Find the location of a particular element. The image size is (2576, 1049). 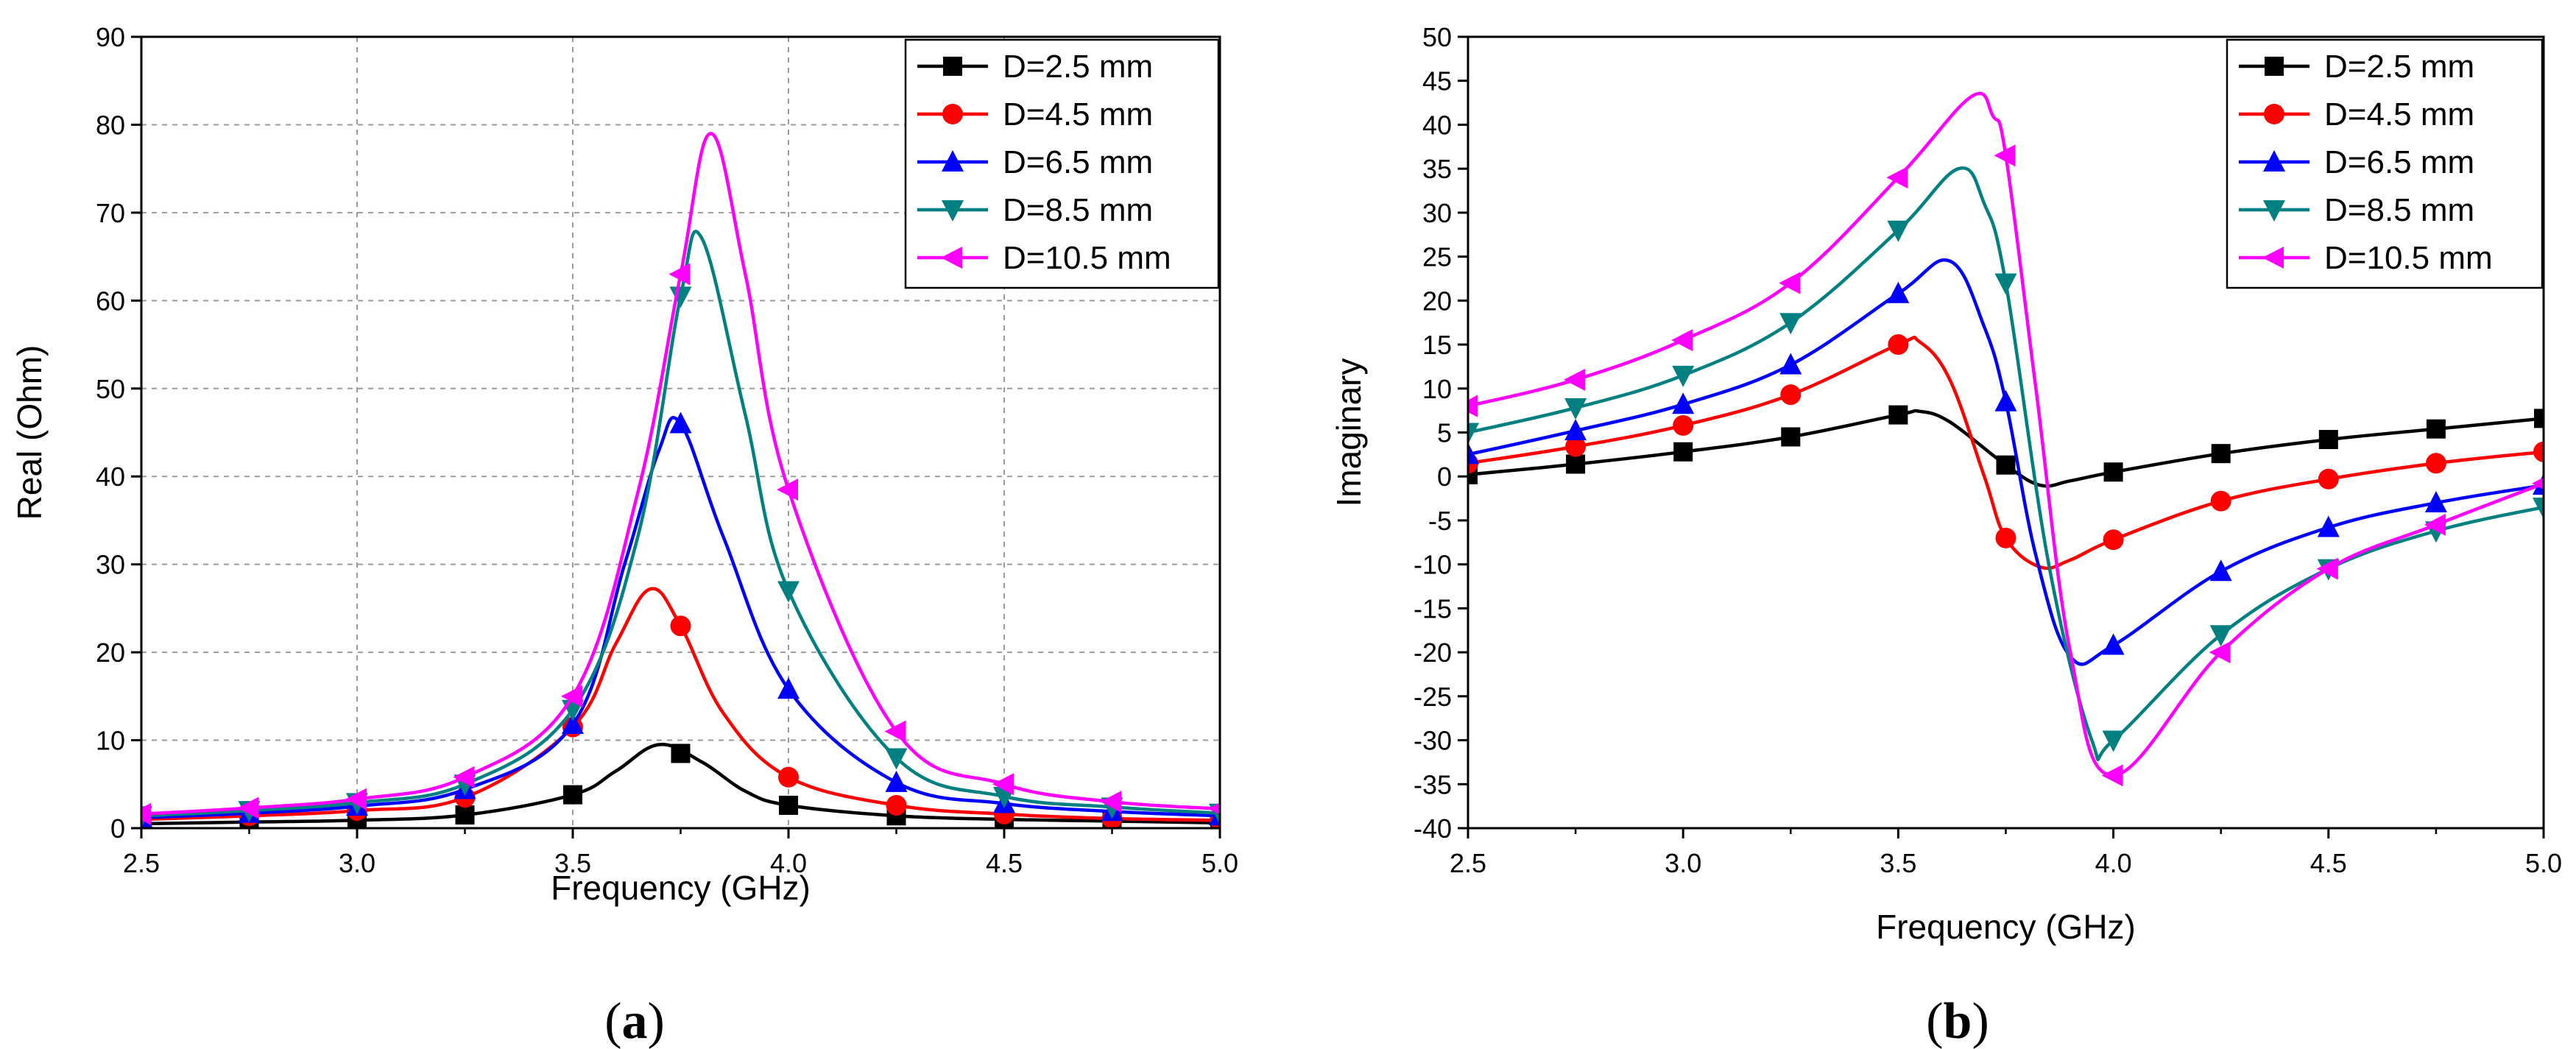

y-tick-label: 50 is located at coordinates (1437, 37).